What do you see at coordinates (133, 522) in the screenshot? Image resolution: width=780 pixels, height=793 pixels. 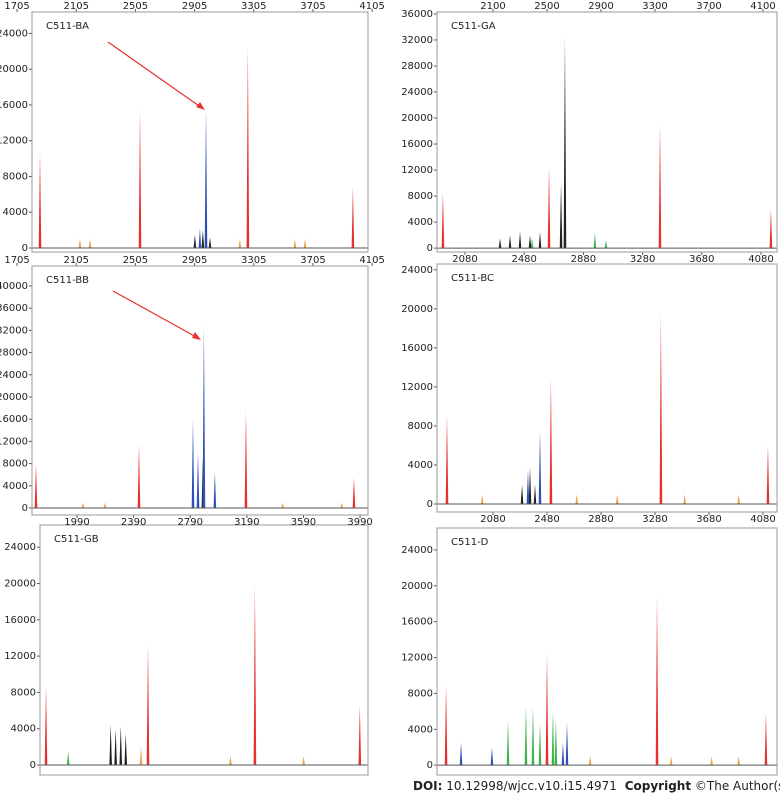 I see `x-tick-label: 2390` at bounding box center [133, 522].